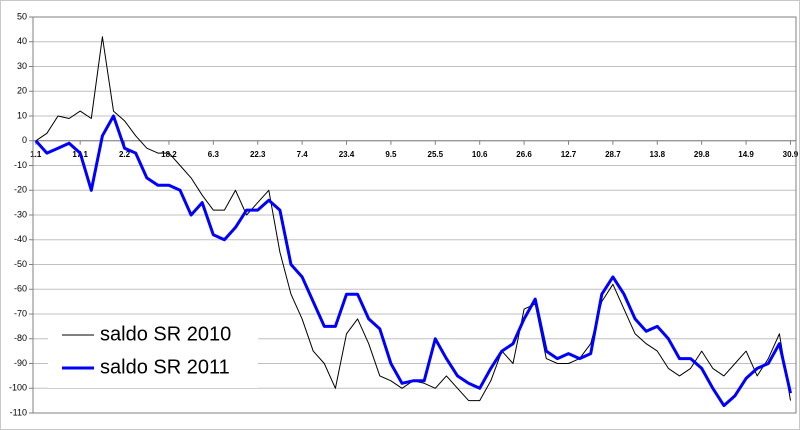 Image resolution: width=800 pixels, height=430 pixels. Describe the element at coordinates (214, 154) in the screenshot. I see `x-tick-label: 6.3` at that location.